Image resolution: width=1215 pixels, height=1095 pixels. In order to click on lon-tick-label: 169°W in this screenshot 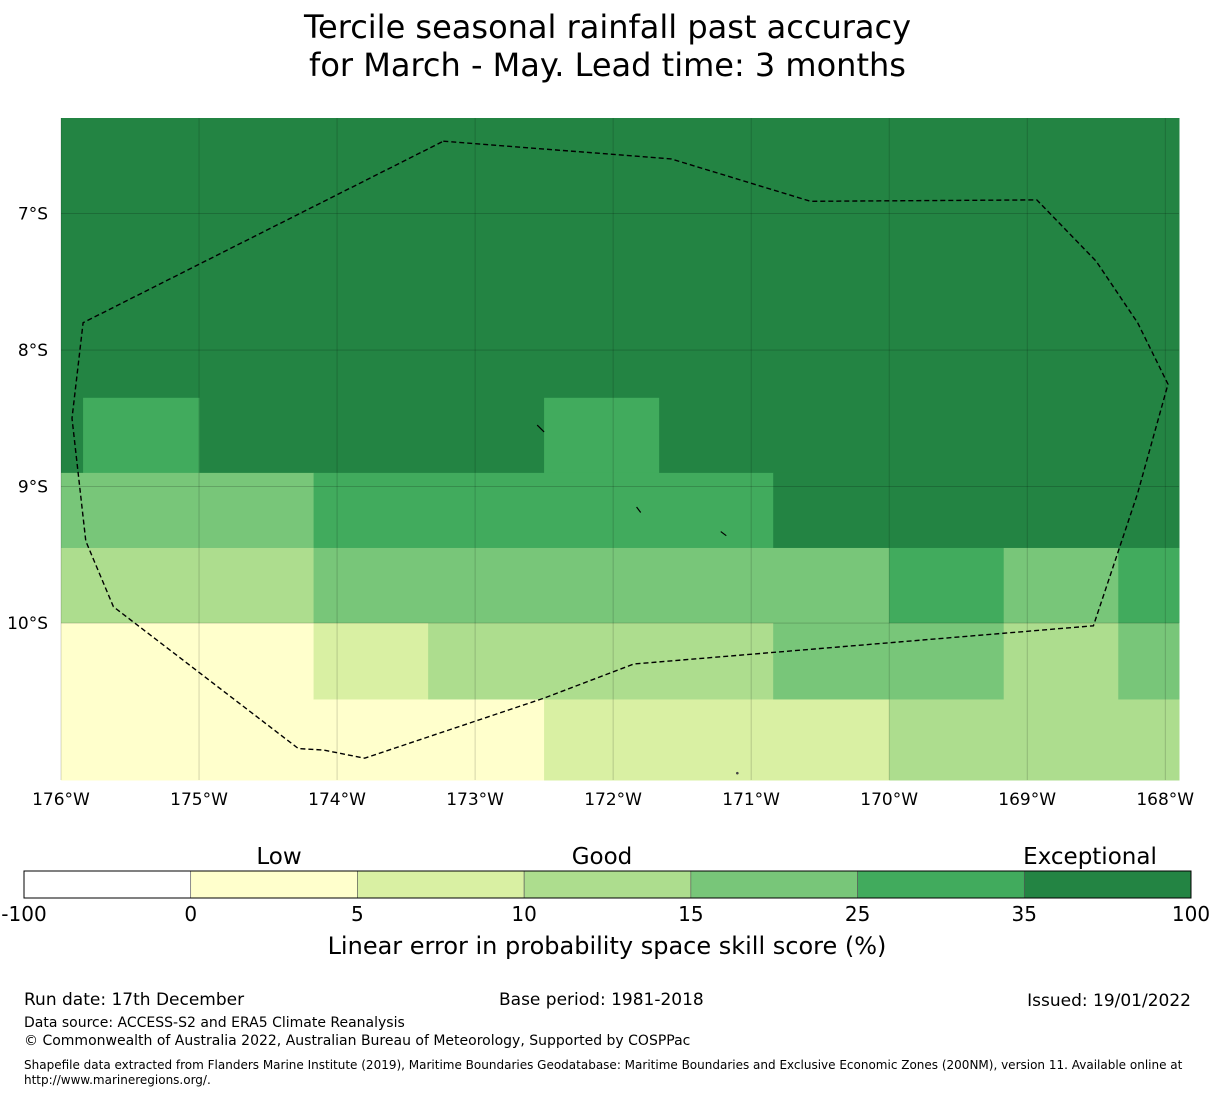, I will do `click(1027, 800)`.